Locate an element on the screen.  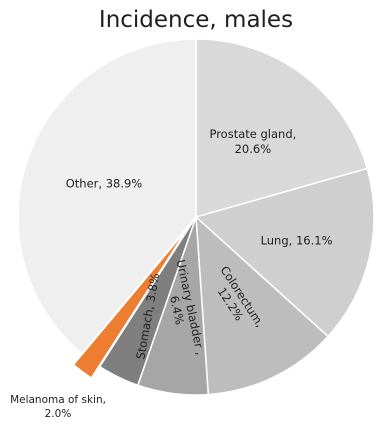
pie-slice-stomach is located at coordinates (147, 301).